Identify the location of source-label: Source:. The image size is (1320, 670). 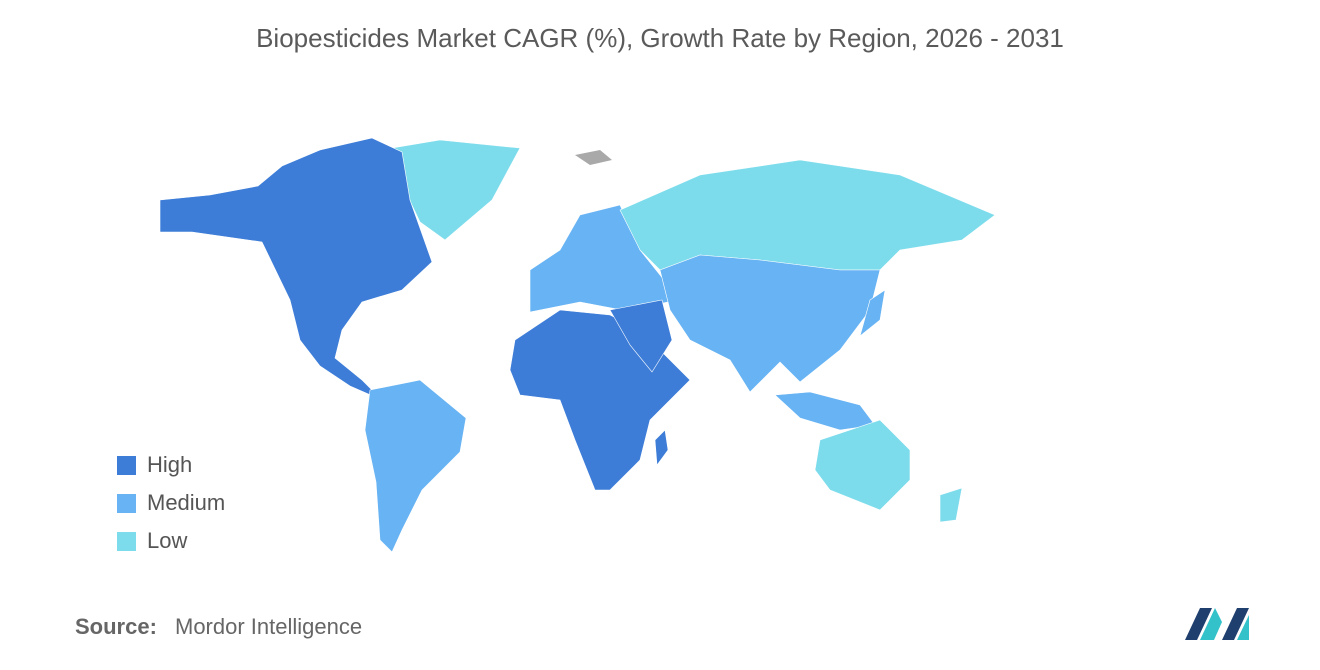
(116, 626).